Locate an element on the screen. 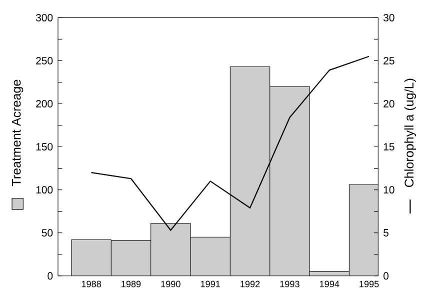 Image resolution: width=429 pixels, height=306 pixels. y-tick-label: 300 is located at coordinates (44, 18).